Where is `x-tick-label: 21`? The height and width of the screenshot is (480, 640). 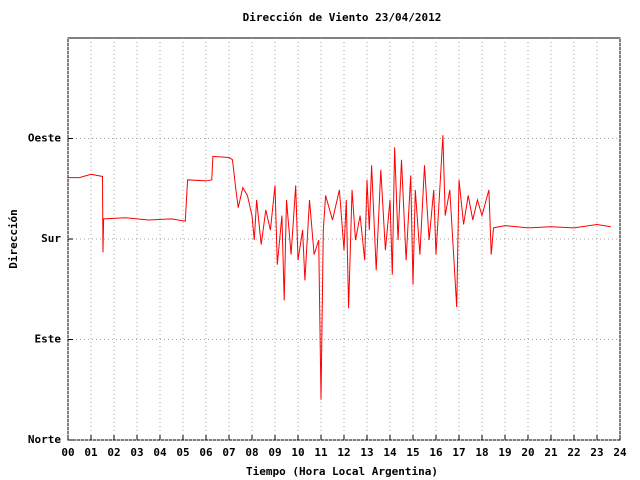 x-tick-label: 21 is located at coordinates (551, 452).